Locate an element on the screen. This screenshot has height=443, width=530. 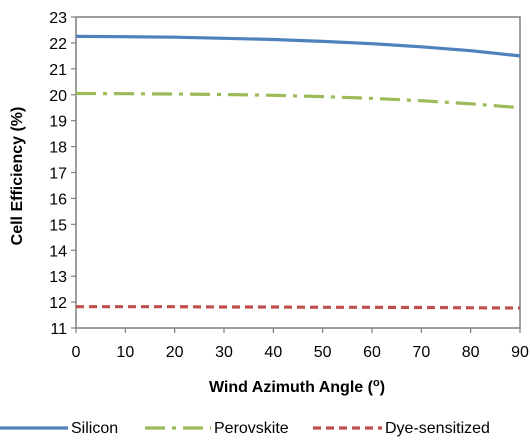
x-tick-label: 0 is located at coordinates (76, 352).